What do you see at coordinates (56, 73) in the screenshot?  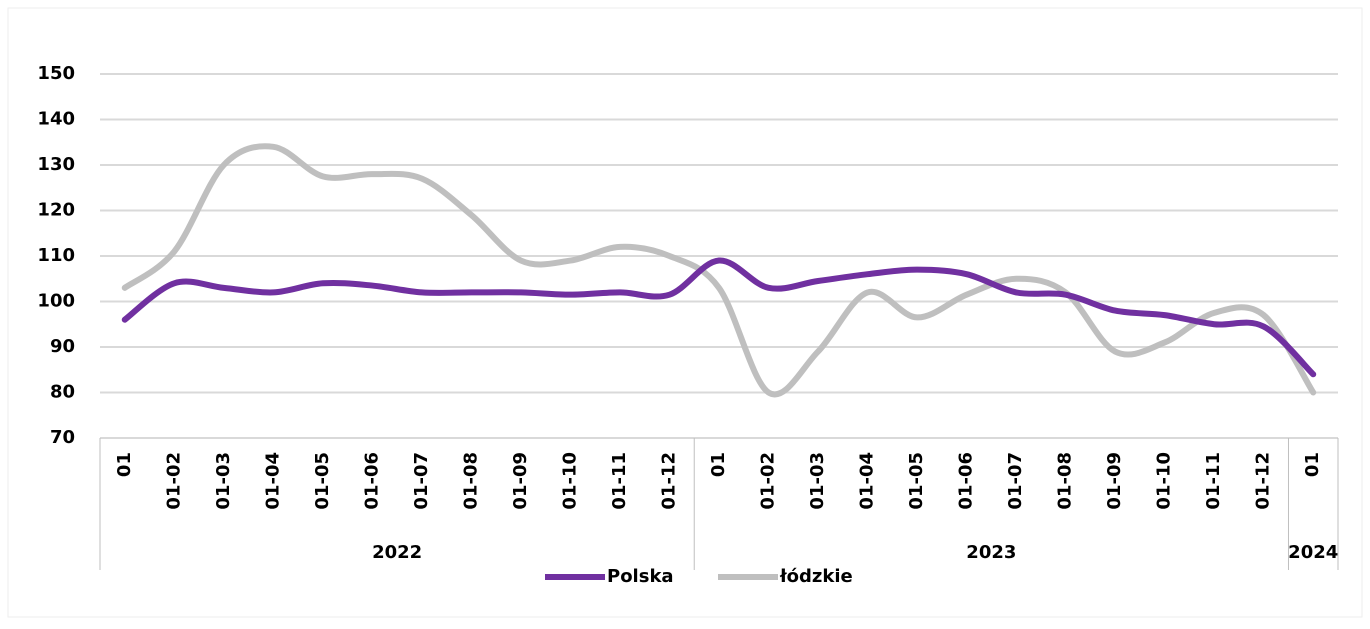 I see `y-tick-label: 150` at bounding box center [56, 73].